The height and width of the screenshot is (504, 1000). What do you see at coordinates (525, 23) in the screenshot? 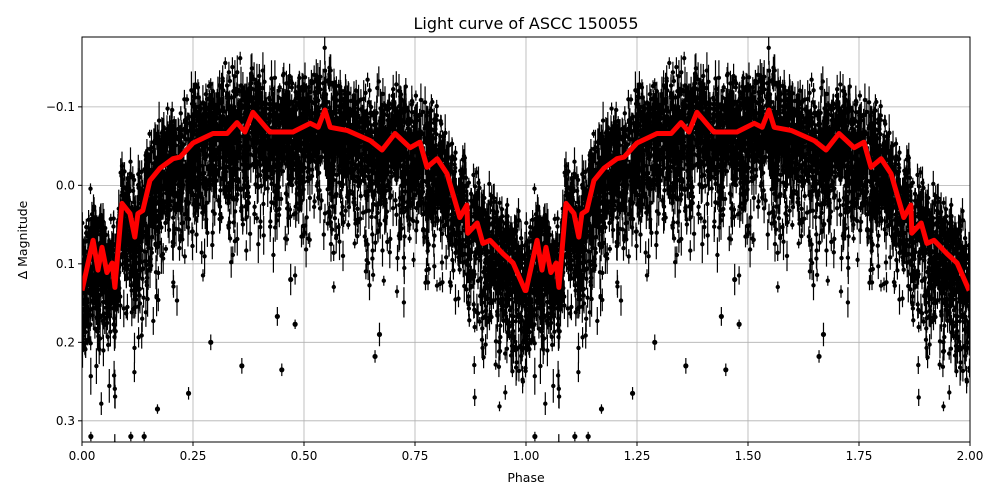
I see `chart-title: Light curve of ASCC 150055` at bounding box center [525, 23].